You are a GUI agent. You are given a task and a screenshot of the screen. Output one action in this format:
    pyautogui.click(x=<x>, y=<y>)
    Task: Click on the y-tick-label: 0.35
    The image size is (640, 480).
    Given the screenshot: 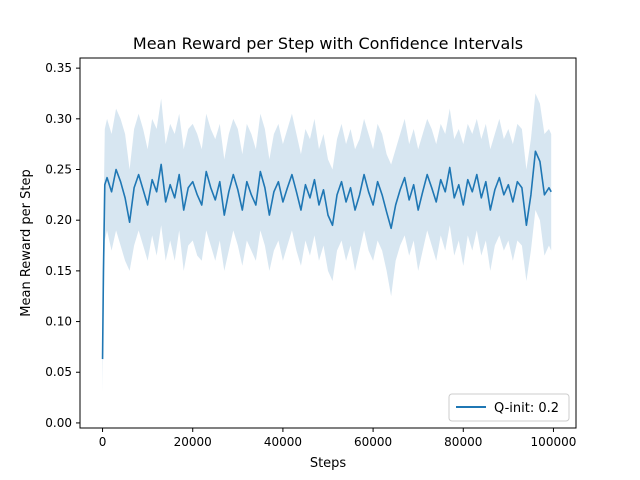 What is the action you would take?
    pyautogui.click(x=58, y=68)
    